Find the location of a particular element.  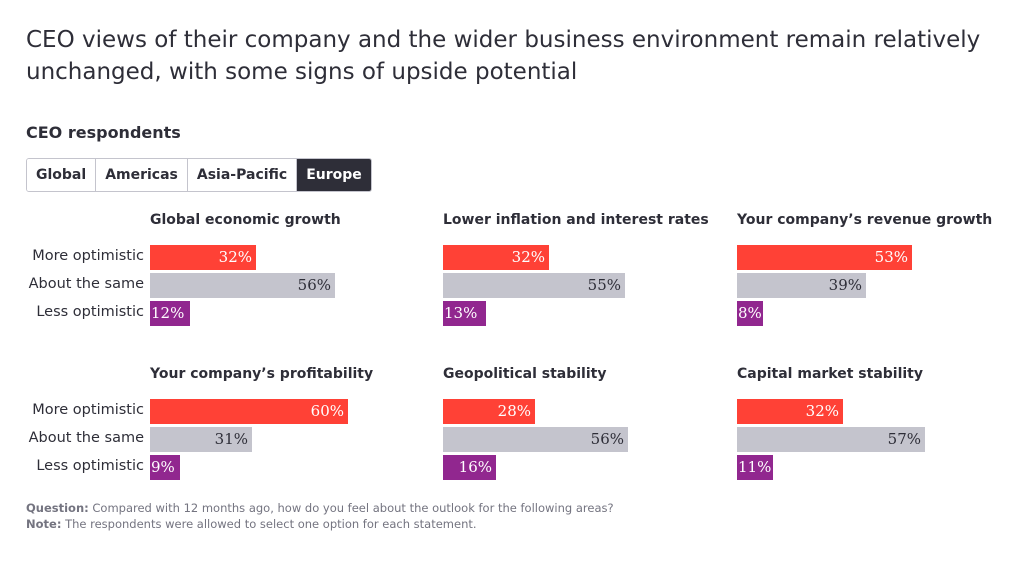

bar-value-label: 53% is located at coordinates (891, 257).